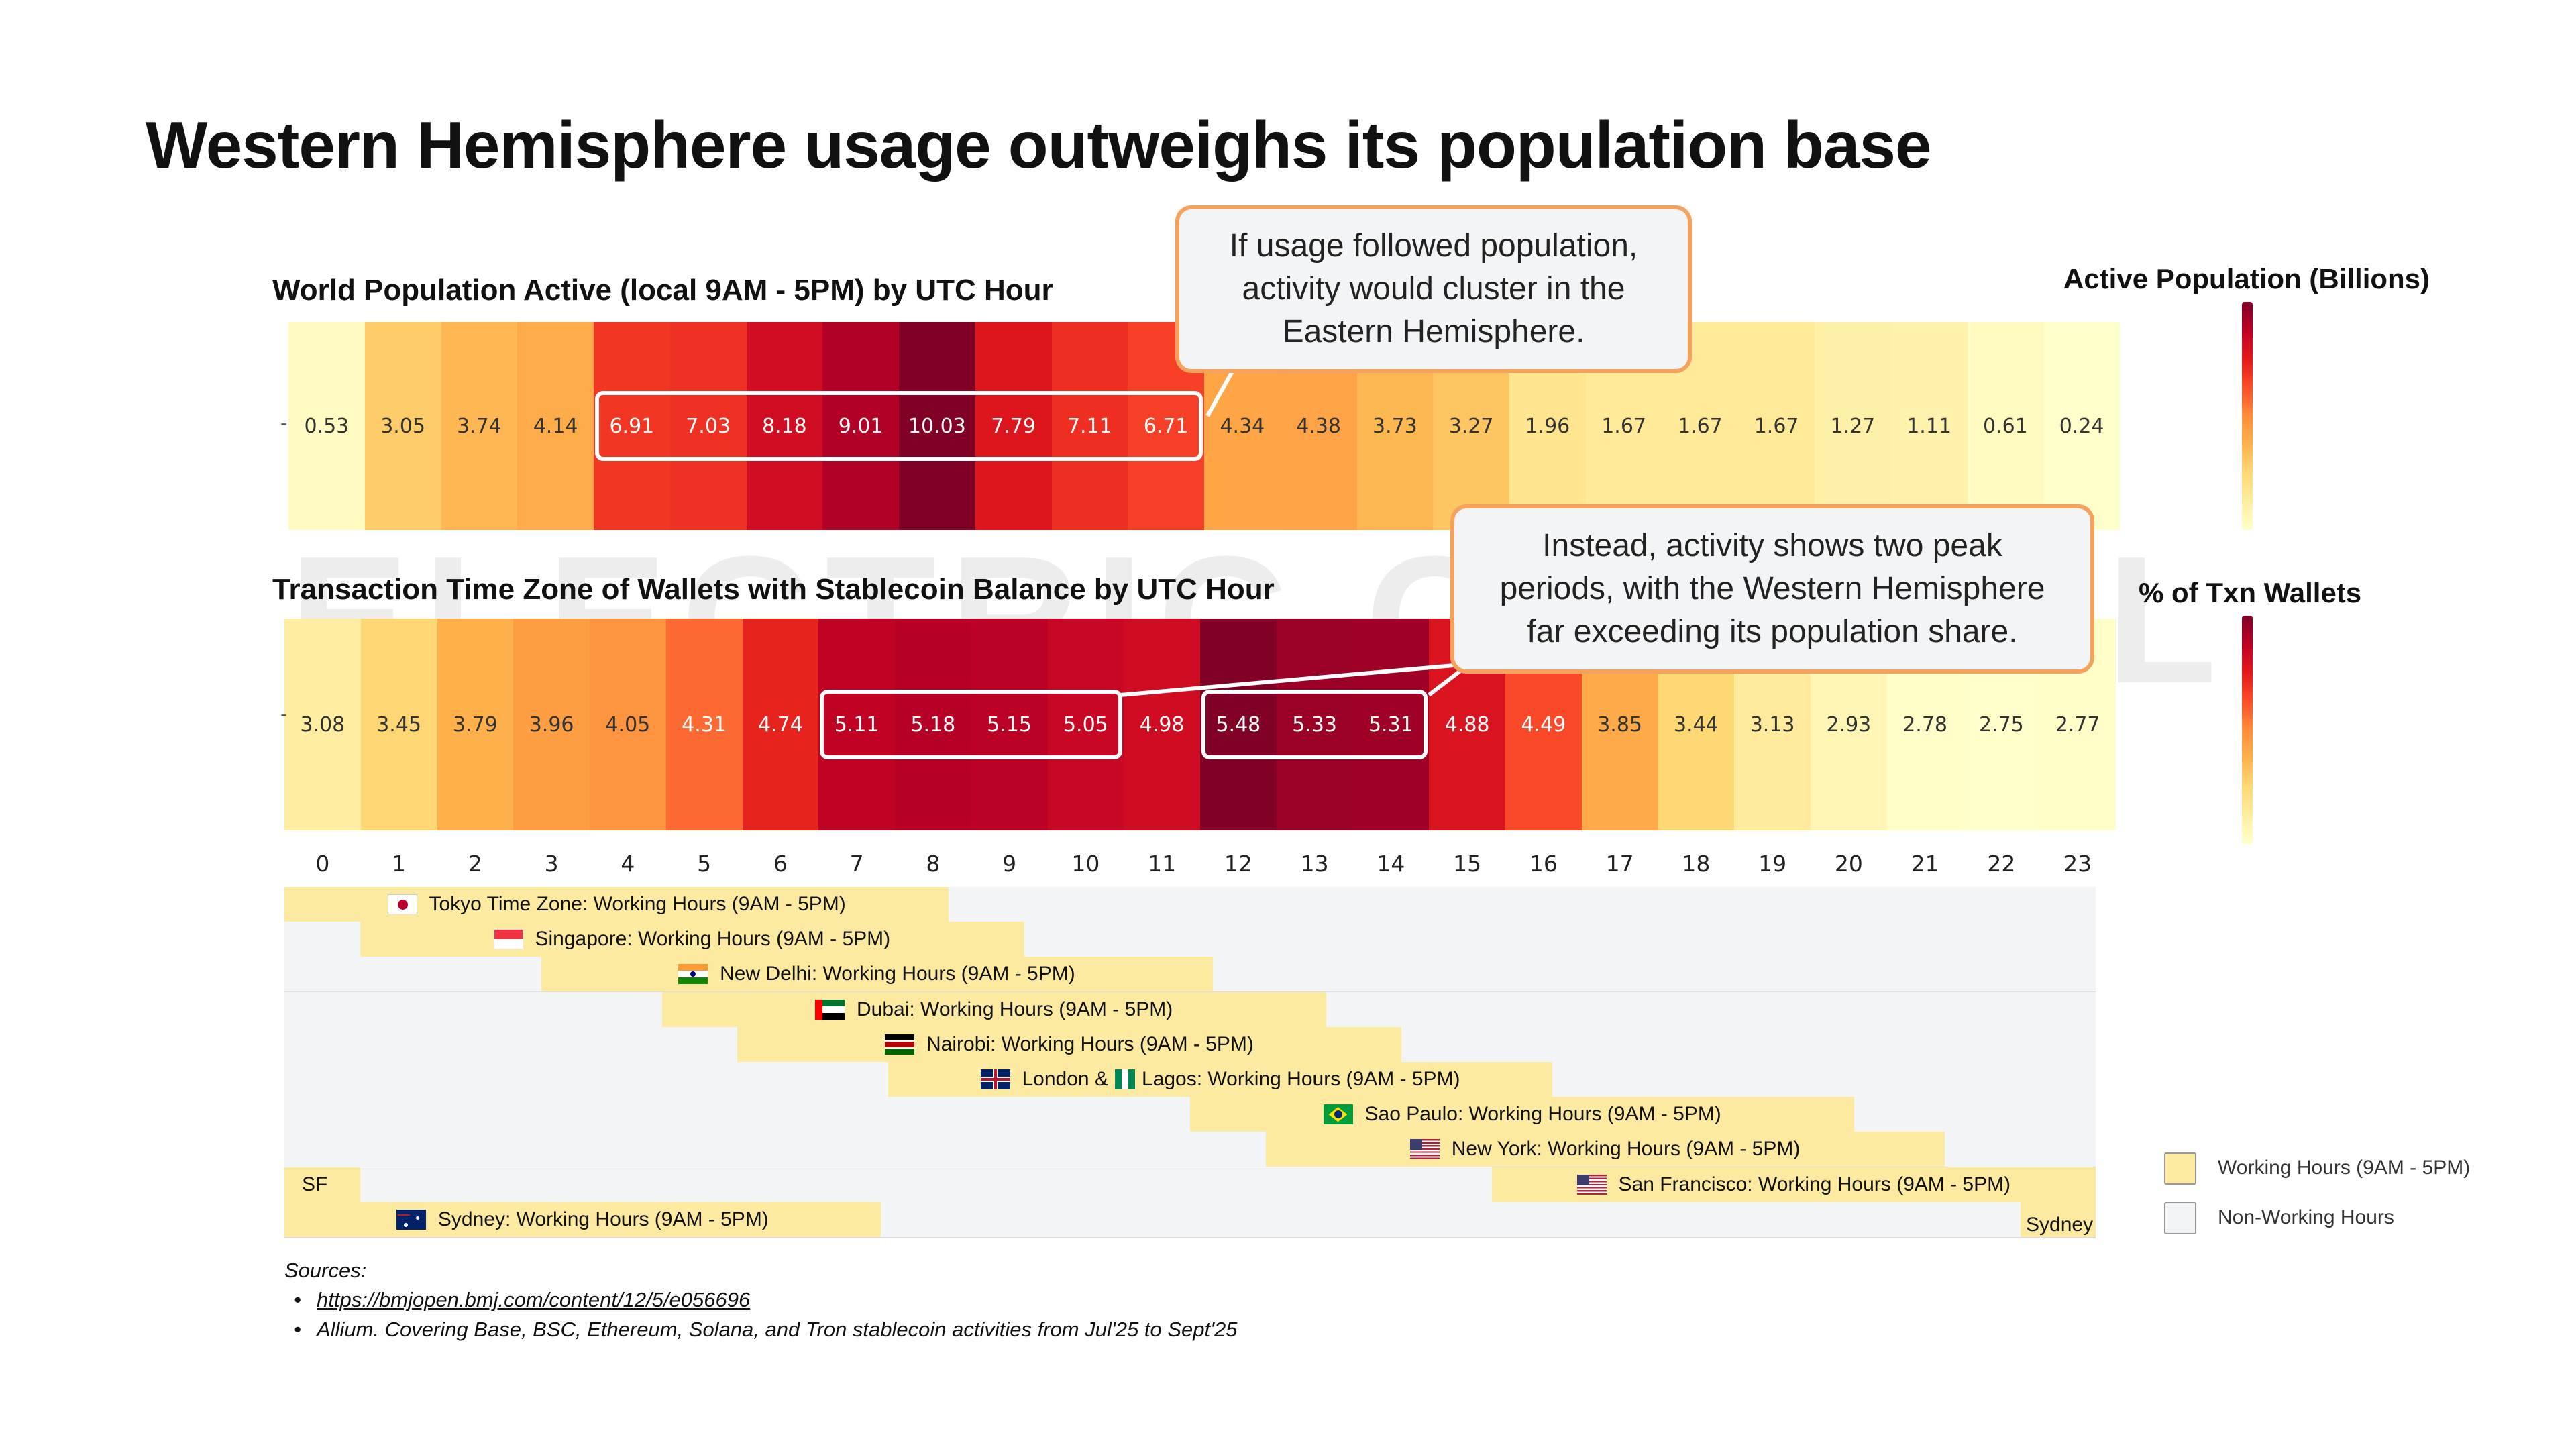 This screenshot has height=1449, width=2576. What do you see at coordinates (1085, 864) in the screenshot?
I see `x-tick-label: 10` at bounding box center [1085, 864].